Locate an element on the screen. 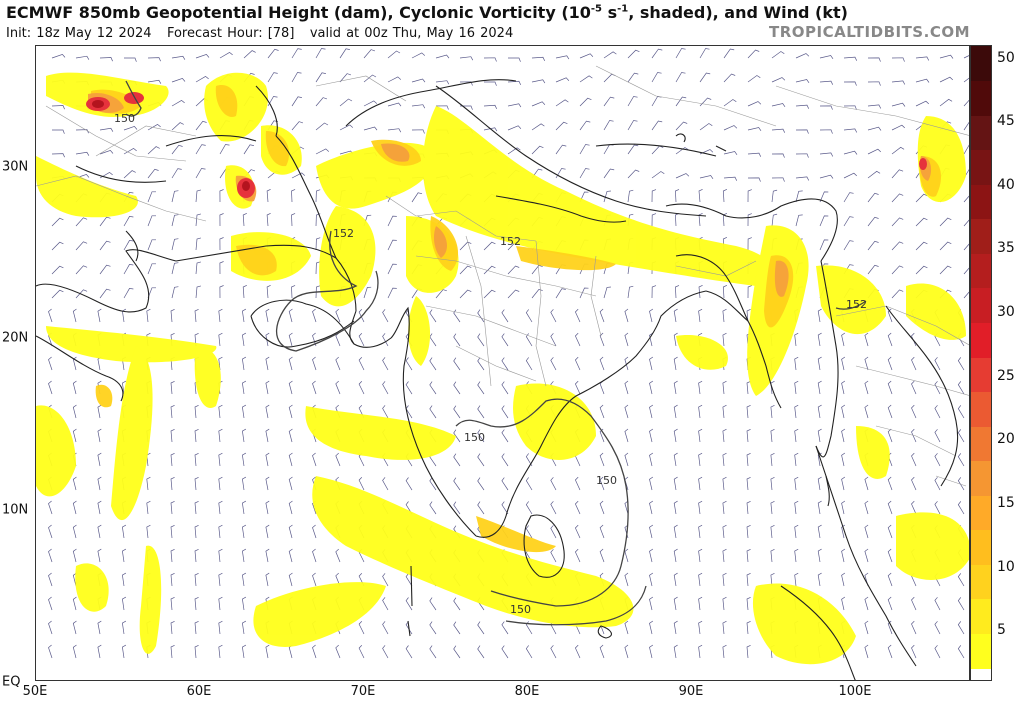 The height and width of the screenshot is (701, 1024). lon-label-60e: 60E is located at coordinates (199, 691).